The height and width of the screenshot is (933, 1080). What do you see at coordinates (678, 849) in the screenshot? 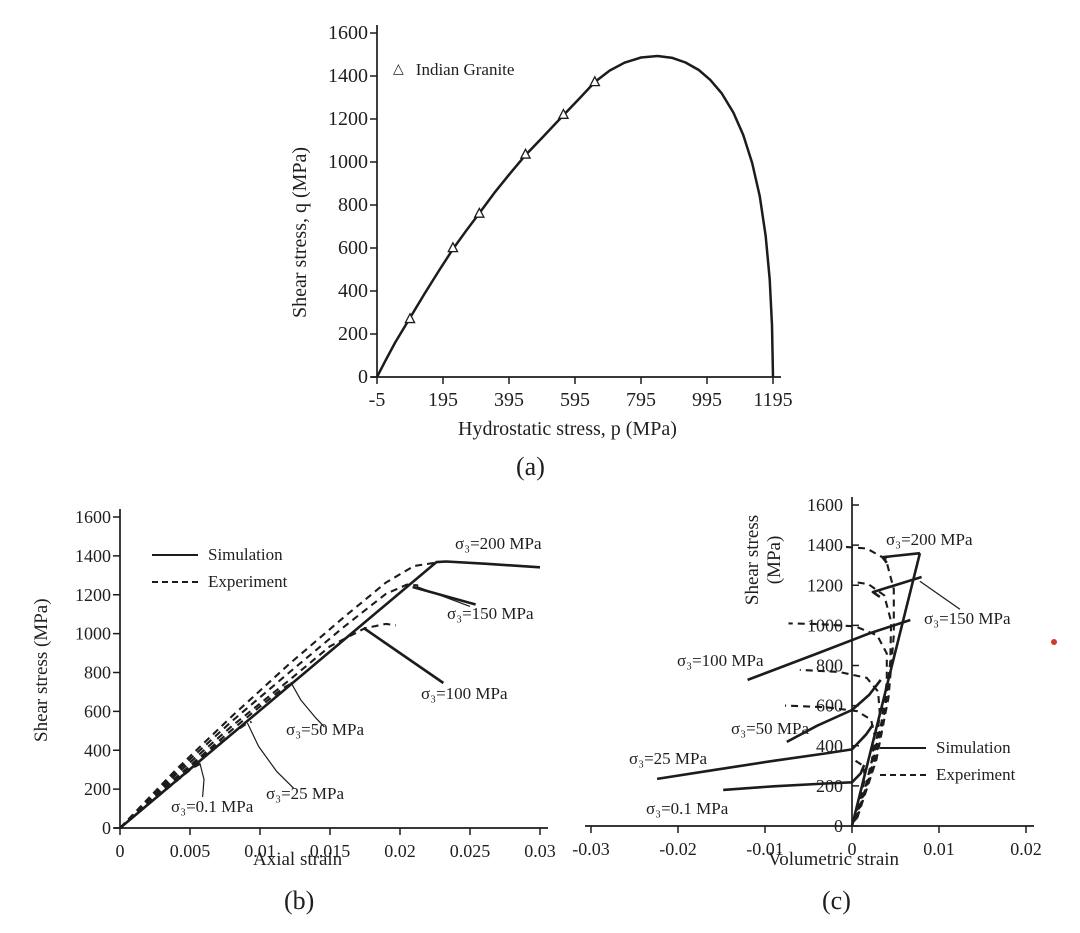
I see `x-tick-label: -0.02` at bounding box center [678, 849].